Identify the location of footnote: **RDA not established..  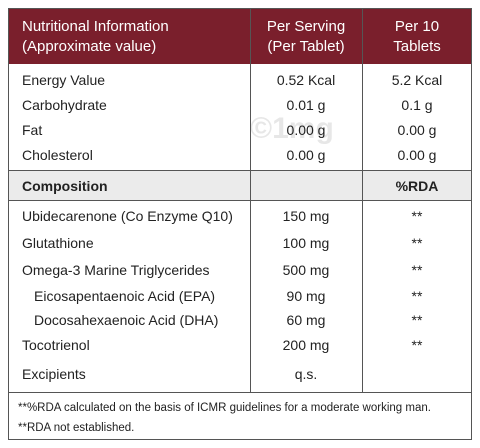
(76, 428).